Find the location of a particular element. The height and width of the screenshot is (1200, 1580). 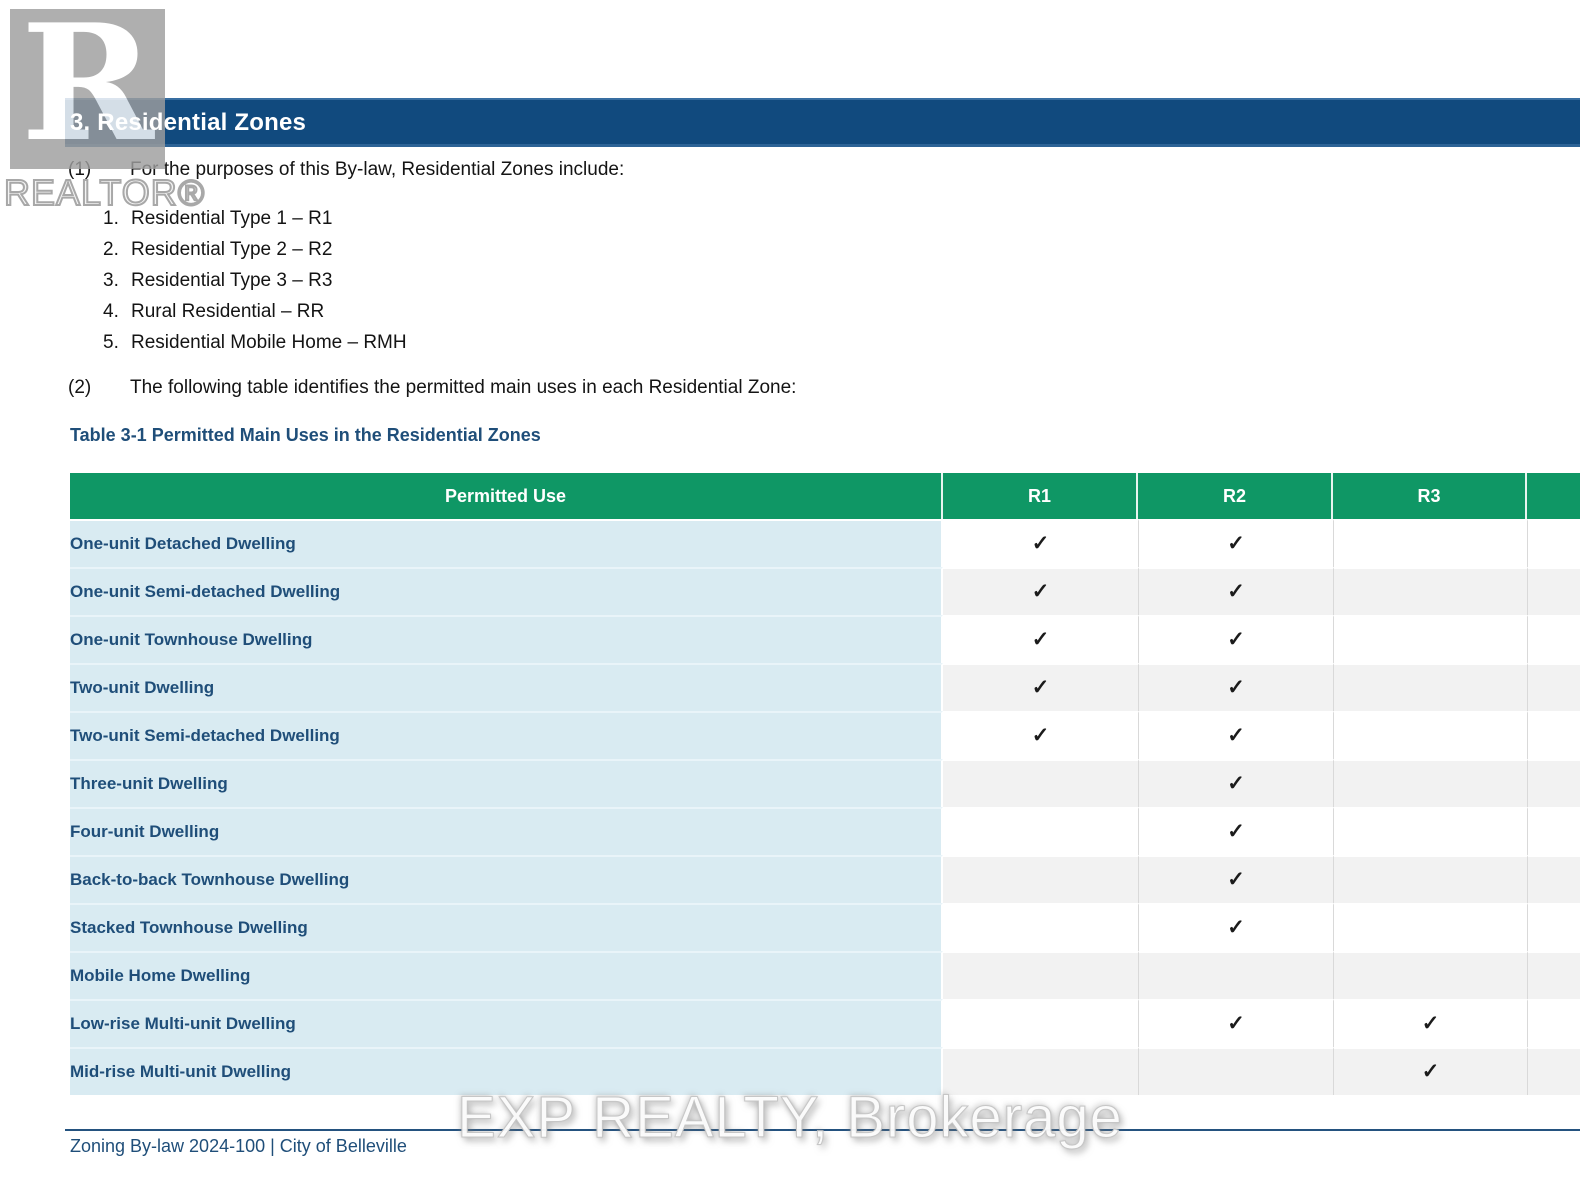

table-row: Two-unit Dwelling ✓ ✓ is located at coordinates (825, 687).